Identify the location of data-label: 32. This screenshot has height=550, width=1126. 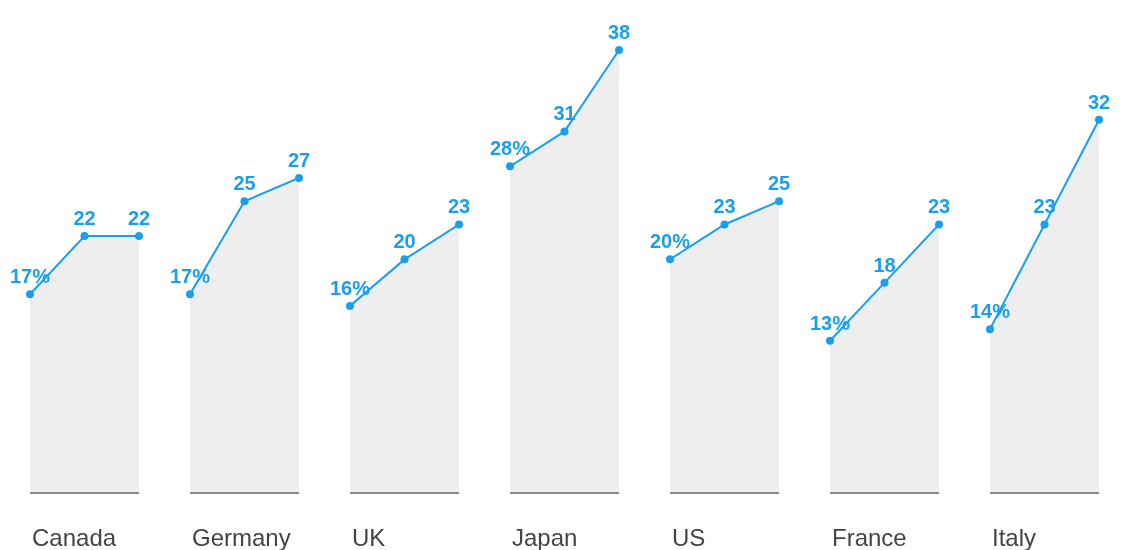
(1099, 101).